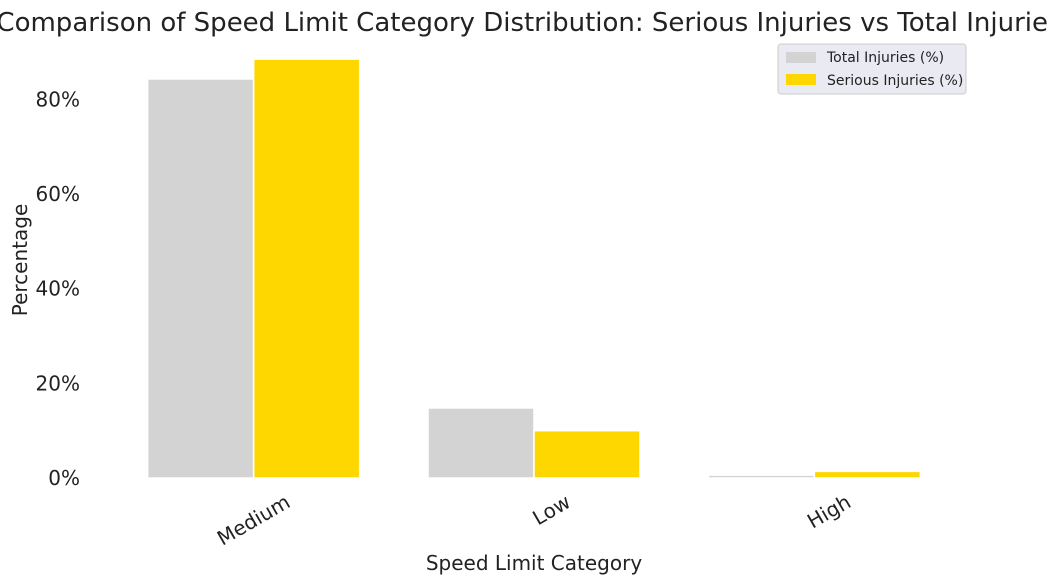 The width and height of the screenshot is (1047, 584). Describe the element at coordinates (253, 520) in the screenshot. I see `x-tick-label: Medium` at that location.